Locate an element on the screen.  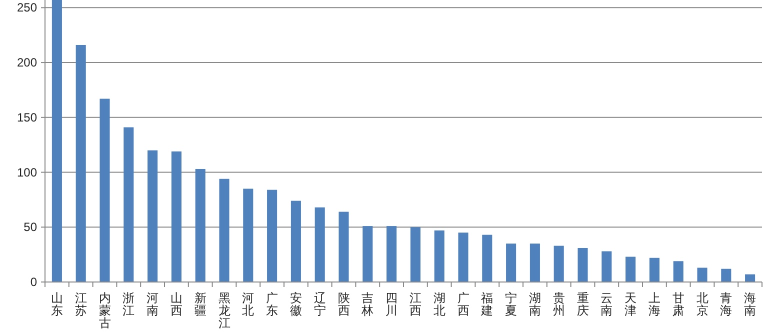
x-tick-label: 山西 is located at coordinates (176, 304).